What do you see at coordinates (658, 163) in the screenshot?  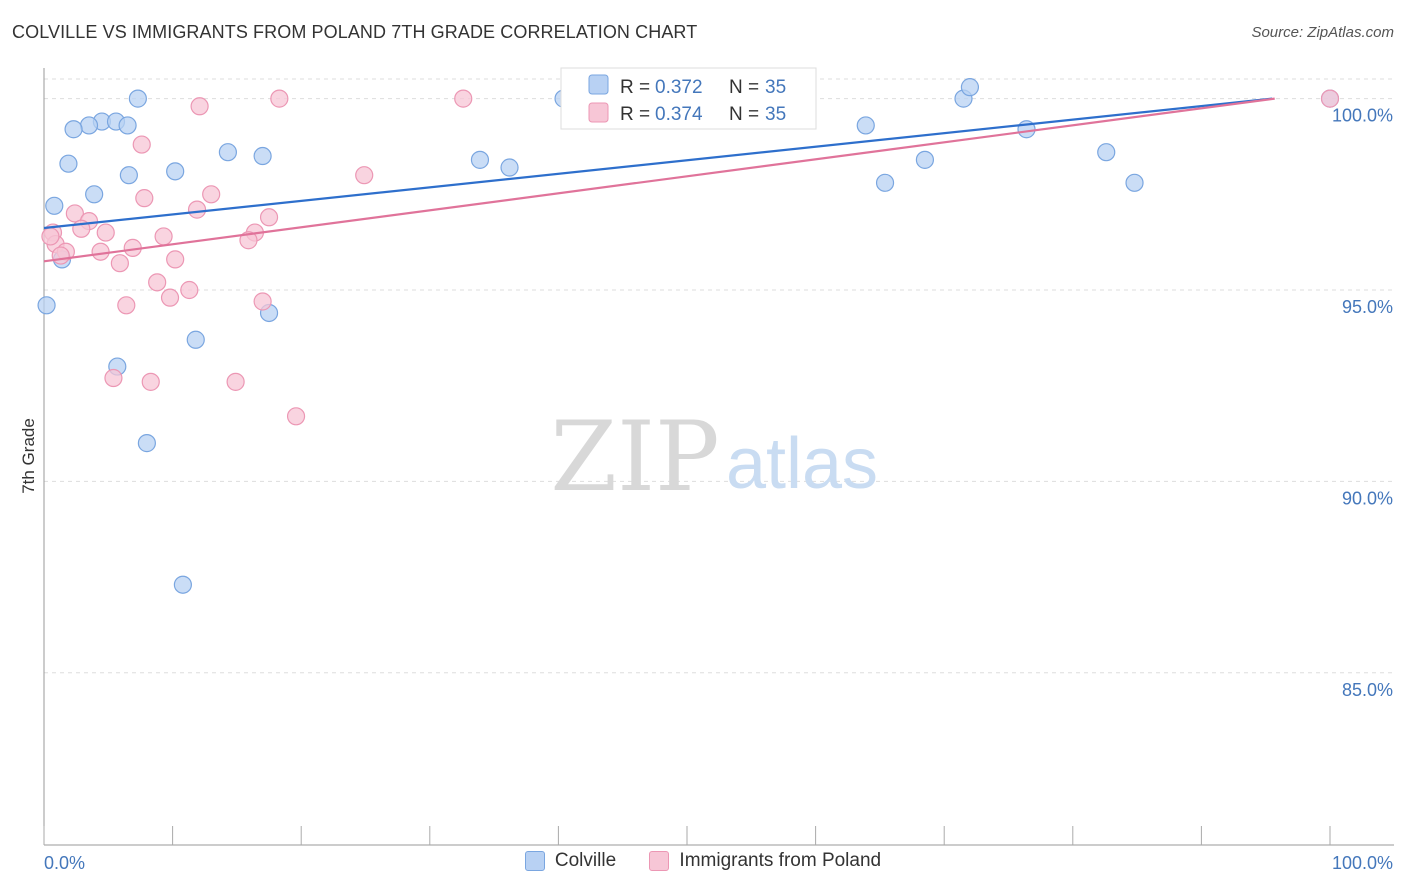 I see `trend-line-colville` at bounding box center [658, 163].